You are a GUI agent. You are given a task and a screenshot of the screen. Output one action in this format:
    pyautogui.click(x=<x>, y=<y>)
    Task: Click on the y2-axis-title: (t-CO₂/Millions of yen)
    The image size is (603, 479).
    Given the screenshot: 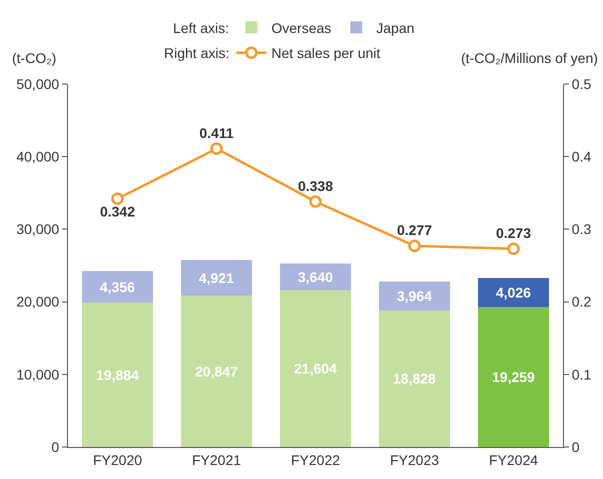 What is the action you would take?
    pyautogui.click(x=529, y=58)
    